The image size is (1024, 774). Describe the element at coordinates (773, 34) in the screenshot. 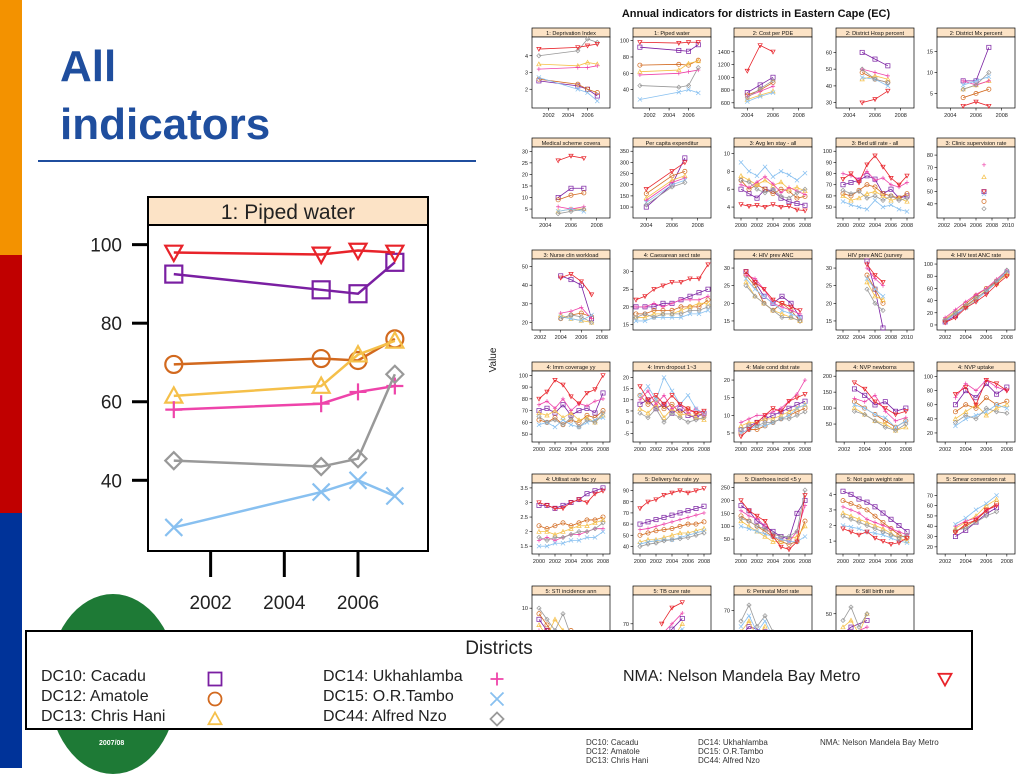

I see `panel-title: 2: Cost per PDE` at that location.